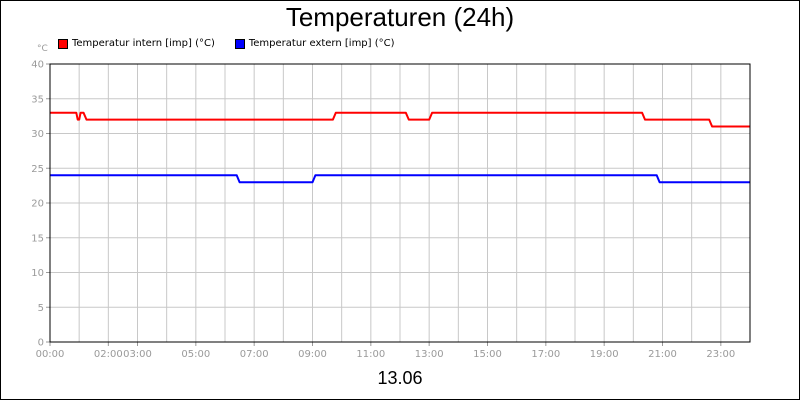 This screenshot has height=400, width=800. What do you see at coordinates (63, 43) in the screenshot?
I see `legend-swatch-intern` at bounding box center [63, 43].